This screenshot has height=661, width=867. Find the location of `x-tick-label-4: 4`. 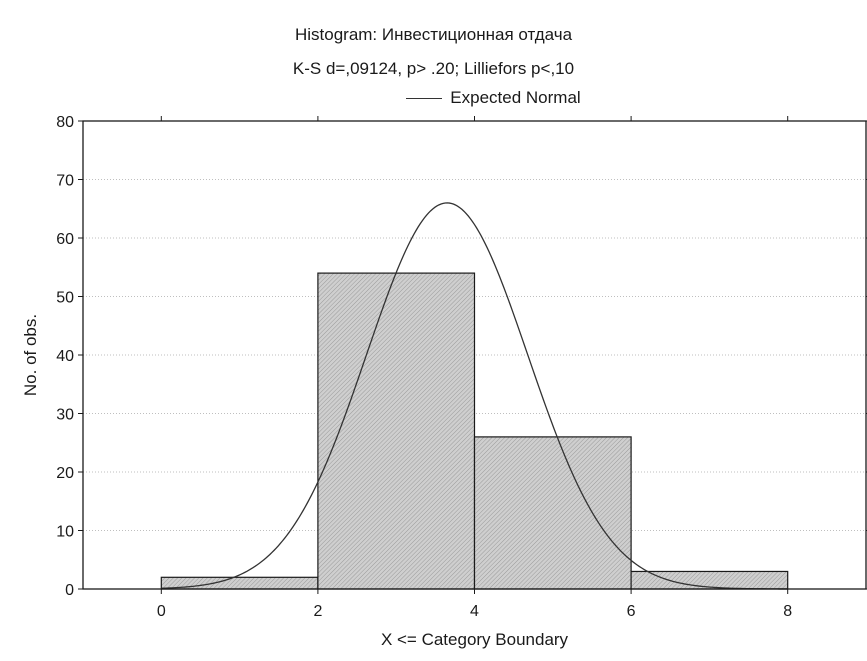

x-tick-label-4: 4 is located at coordinates (474, 611).